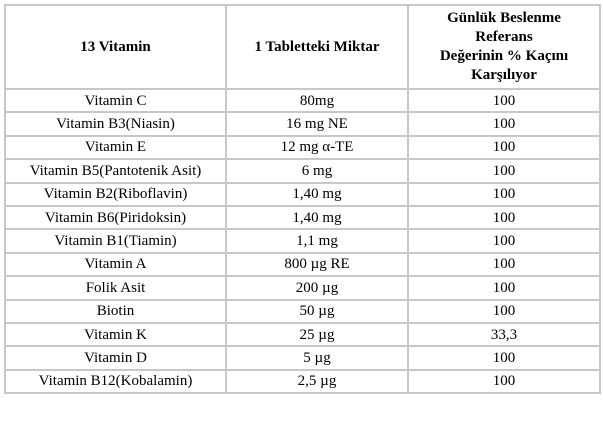 The height and width of the screenshot is (428, 603). Describe the element at coordinates (115, 311) in the screenshot. I see `vitamin-name-cell: Biotin` at that location.